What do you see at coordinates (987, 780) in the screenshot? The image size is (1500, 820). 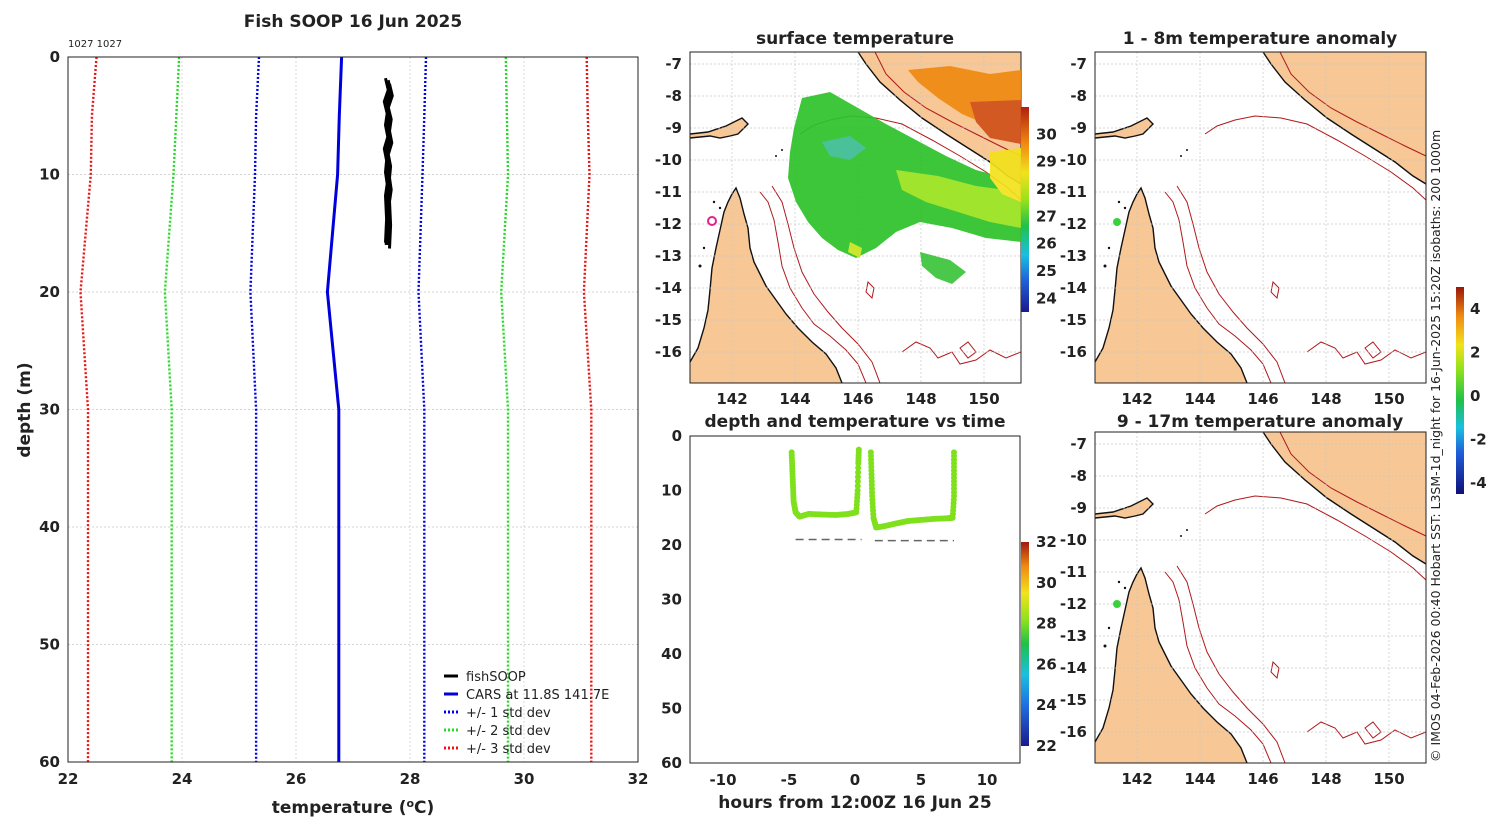 I see `depth-time-xtick: 10` at bounding box center [987, 780].